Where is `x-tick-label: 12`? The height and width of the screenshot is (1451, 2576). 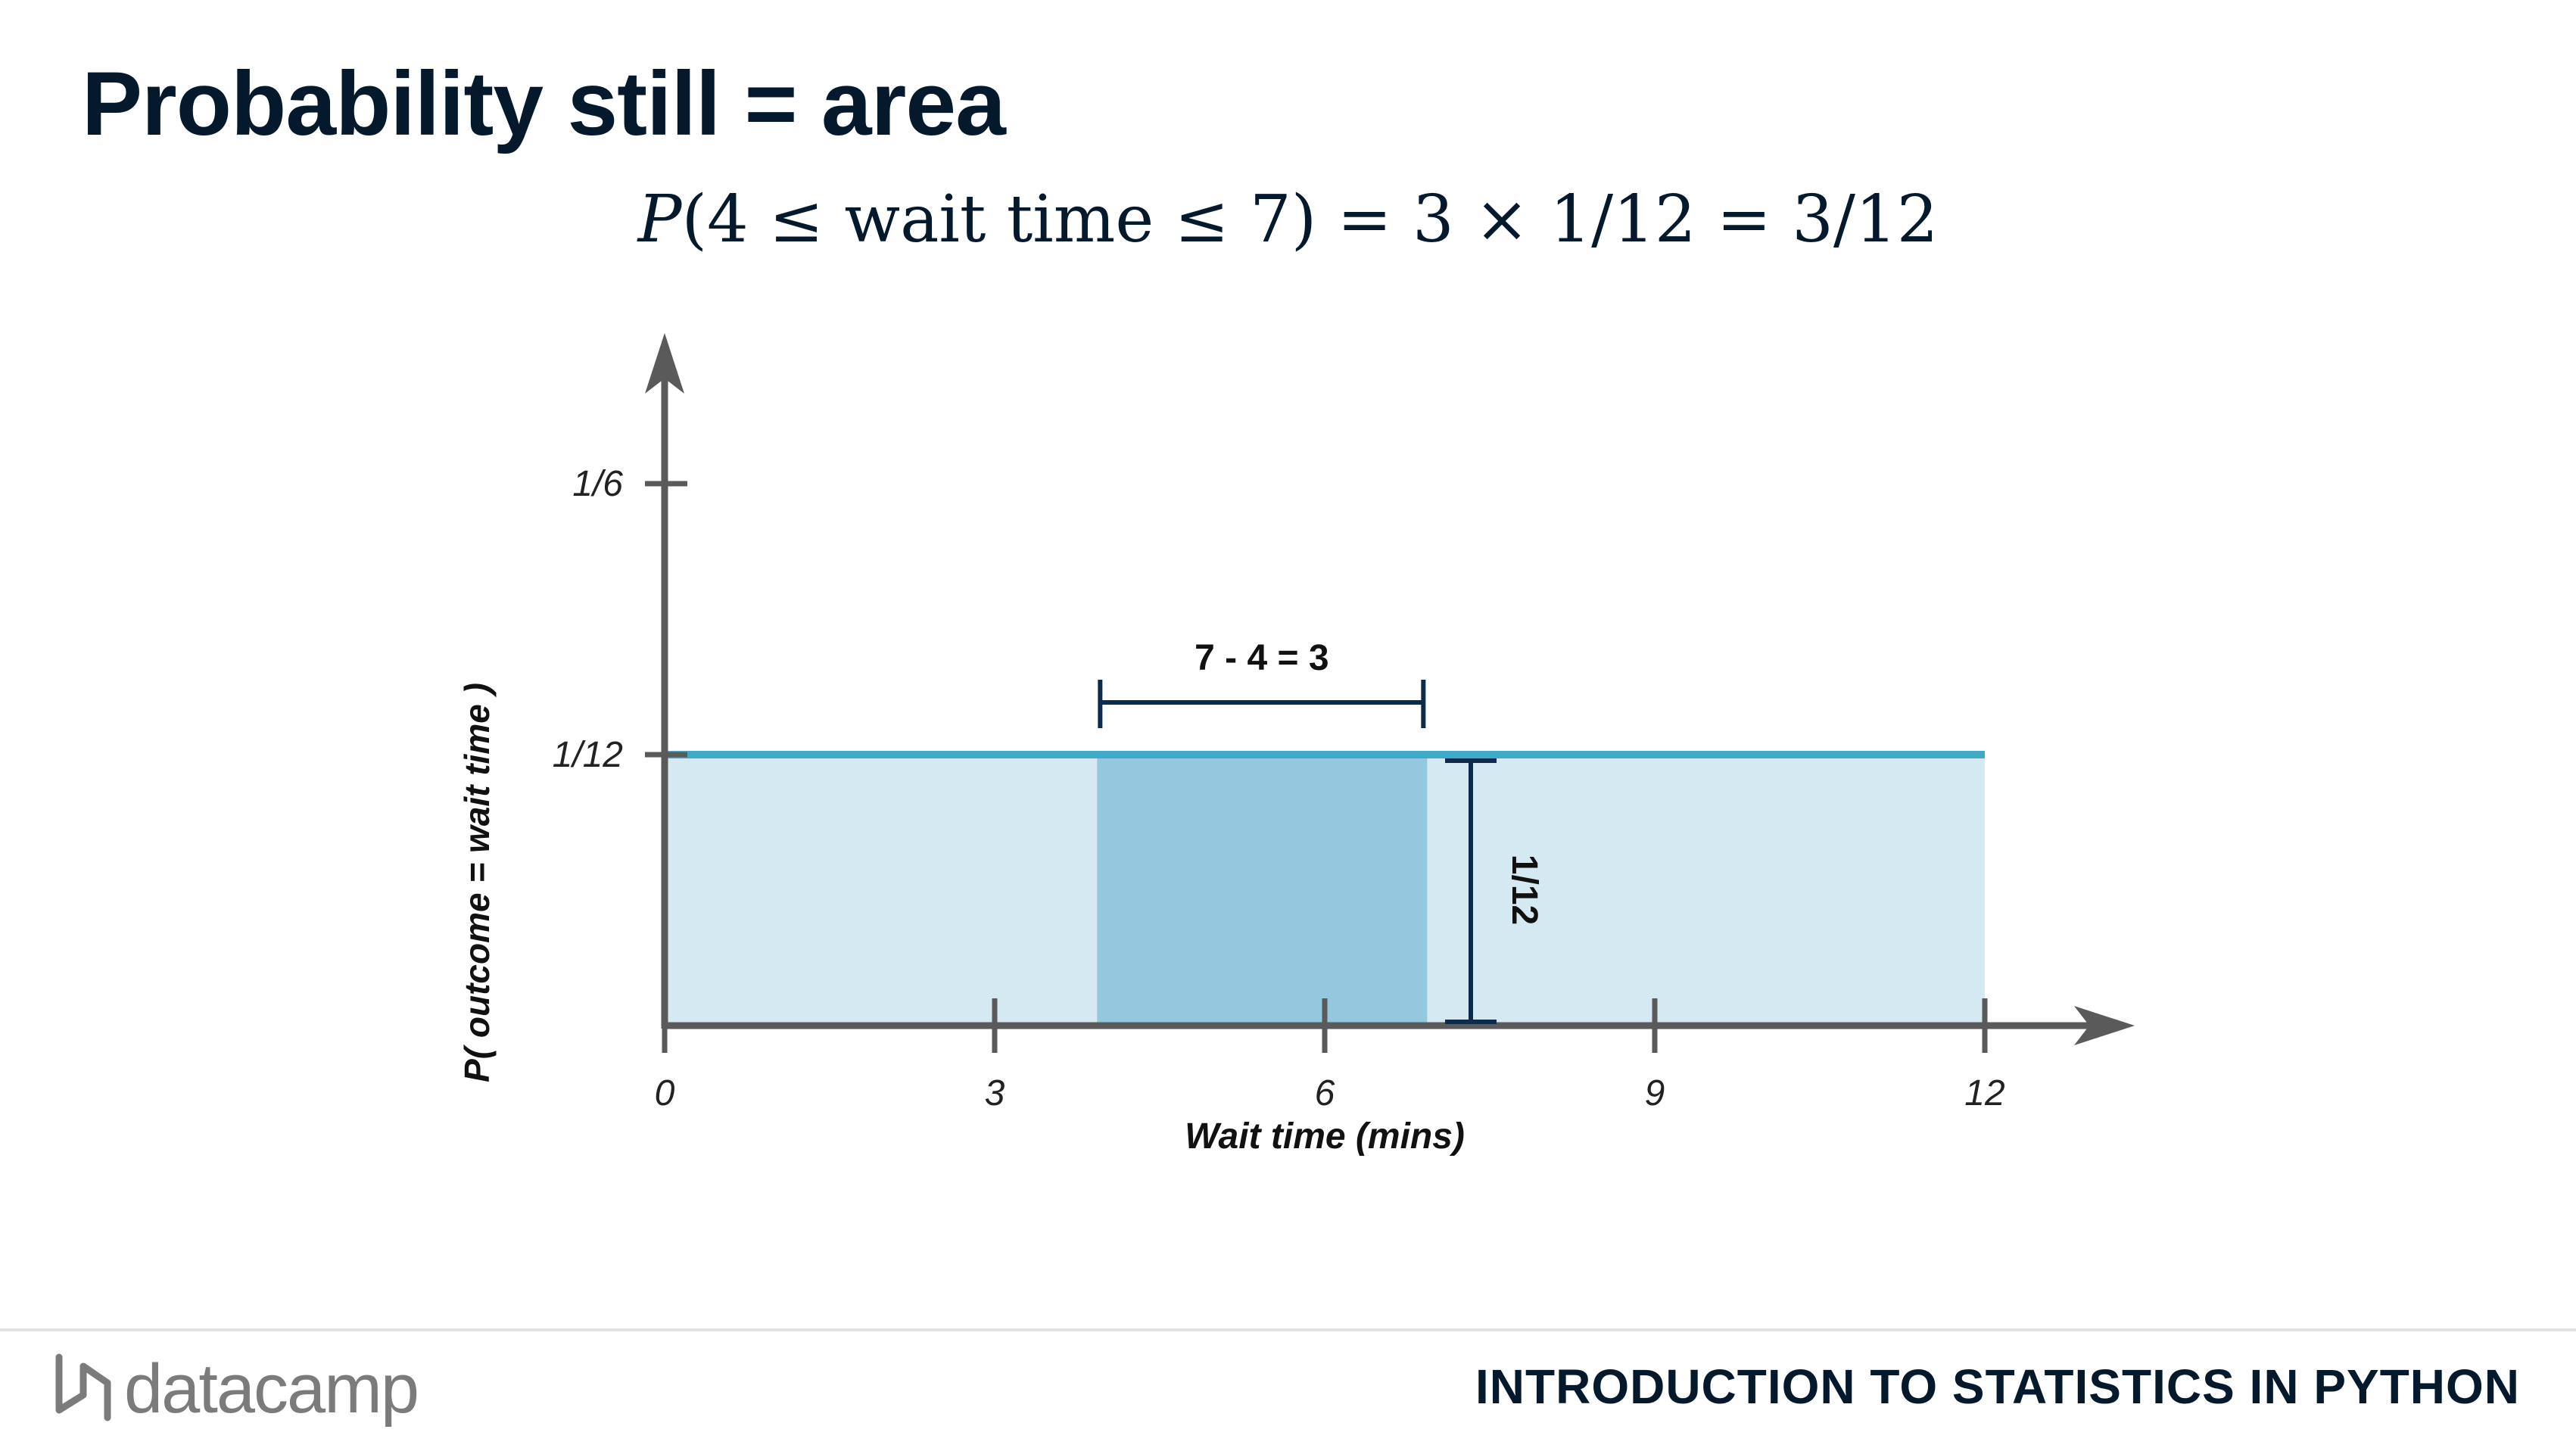 x-tick-label: 12 is located at coordinates (1984, 1093).